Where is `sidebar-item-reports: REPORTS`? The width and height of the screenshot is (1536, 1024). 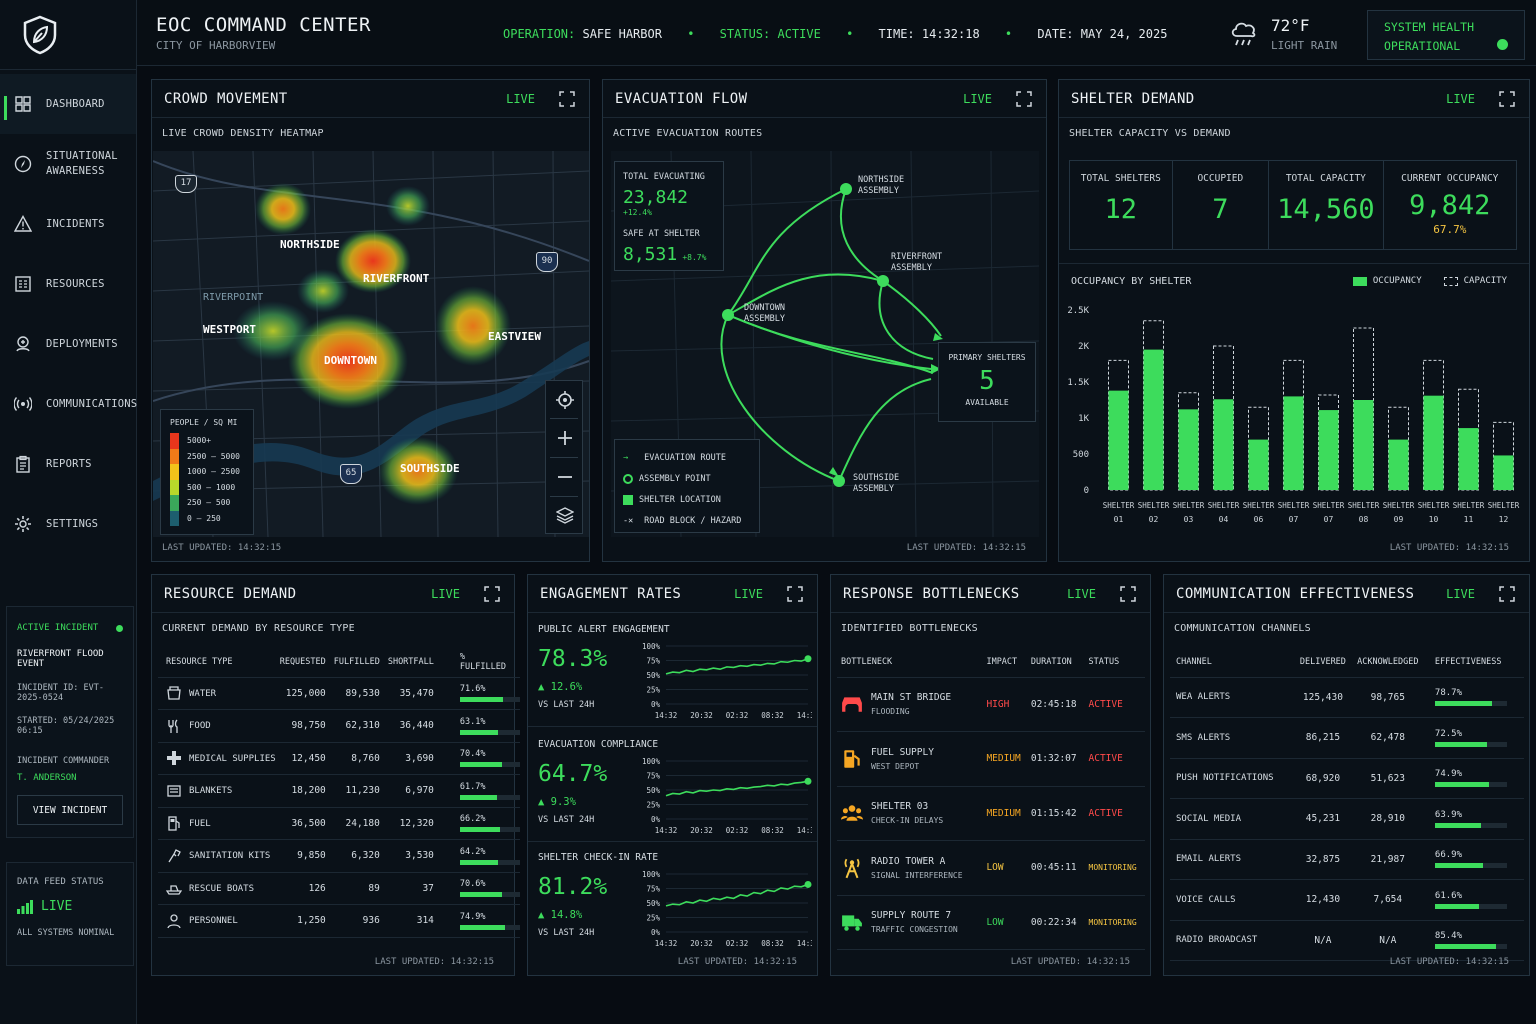
sidebar-item-reports: REPORTS is located at coordinates (68, 464).